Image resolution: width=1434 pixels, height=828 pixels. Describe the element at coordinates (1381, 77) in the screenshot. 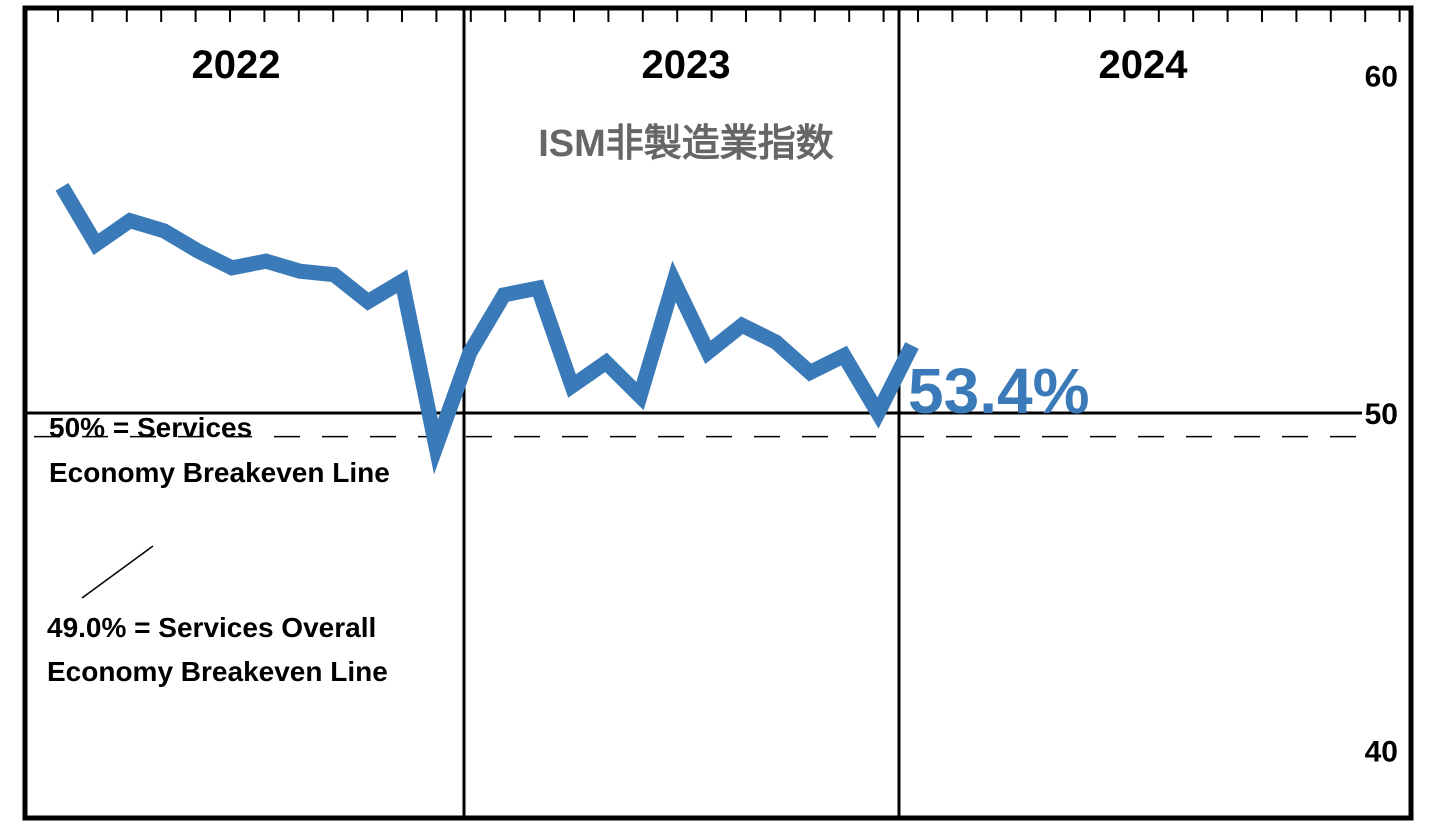

I see `y-tick-label-60: 60` at that location.